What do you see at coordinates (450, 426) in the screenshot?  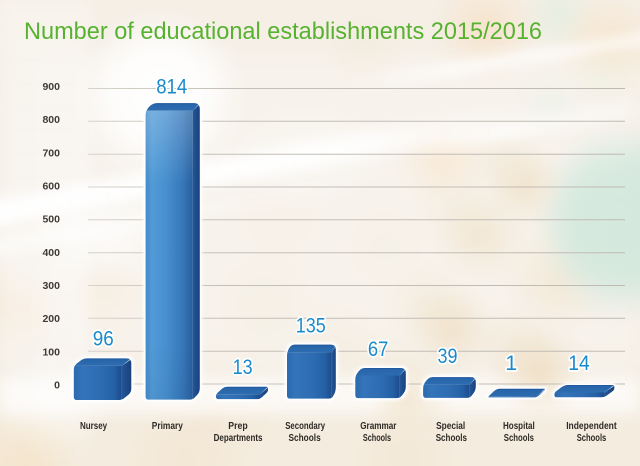 I see `svg-text: Special` at bounding box center [450, 426].